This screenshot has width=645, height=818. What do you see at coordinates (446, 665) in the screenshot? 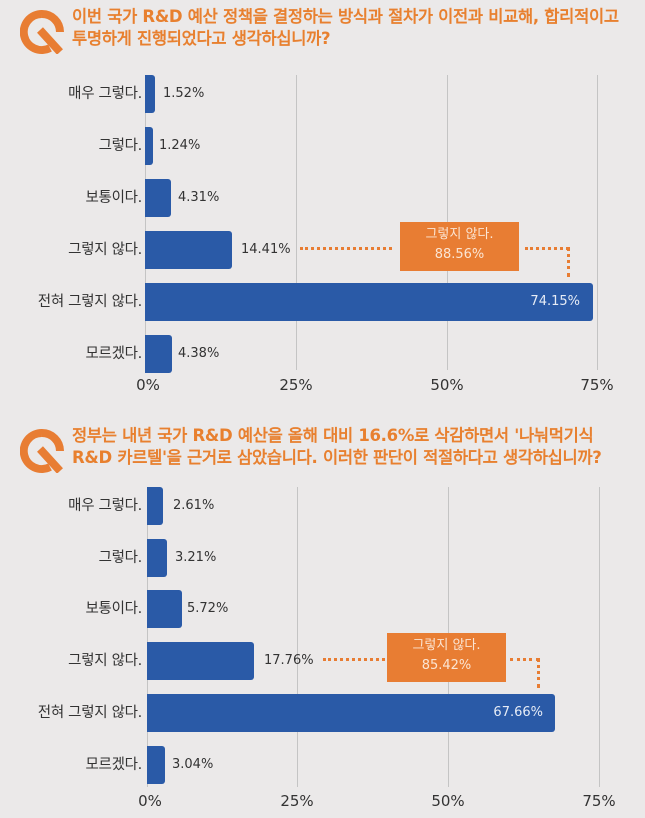
I see `callout-value: 85.42%` at bounding box center [446, 665].